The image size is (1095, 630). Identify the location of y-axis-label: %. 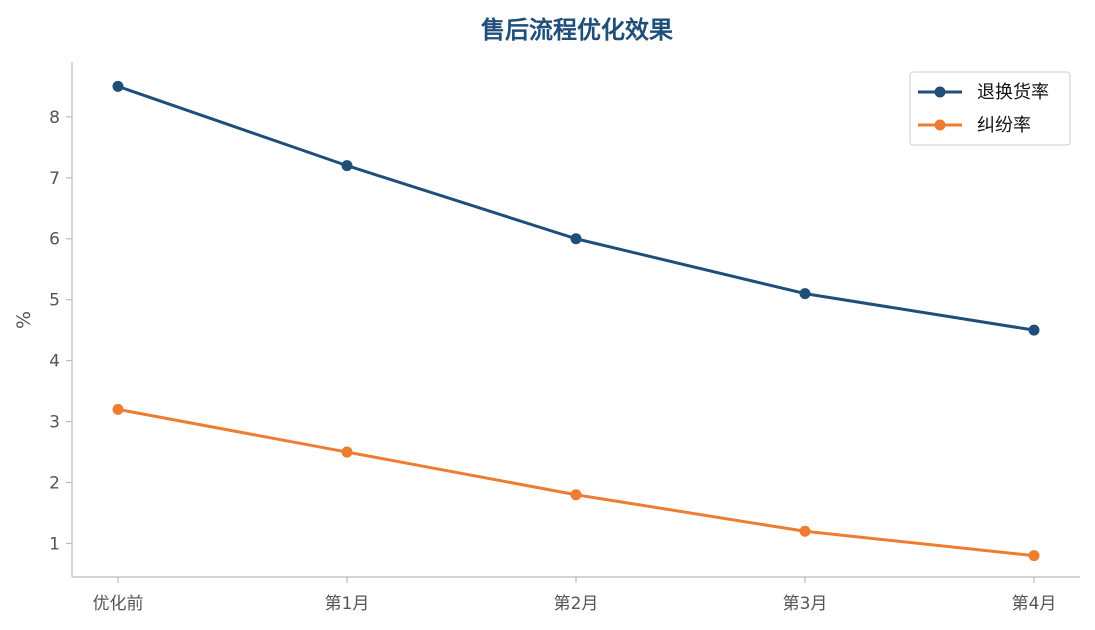
(24, 320).